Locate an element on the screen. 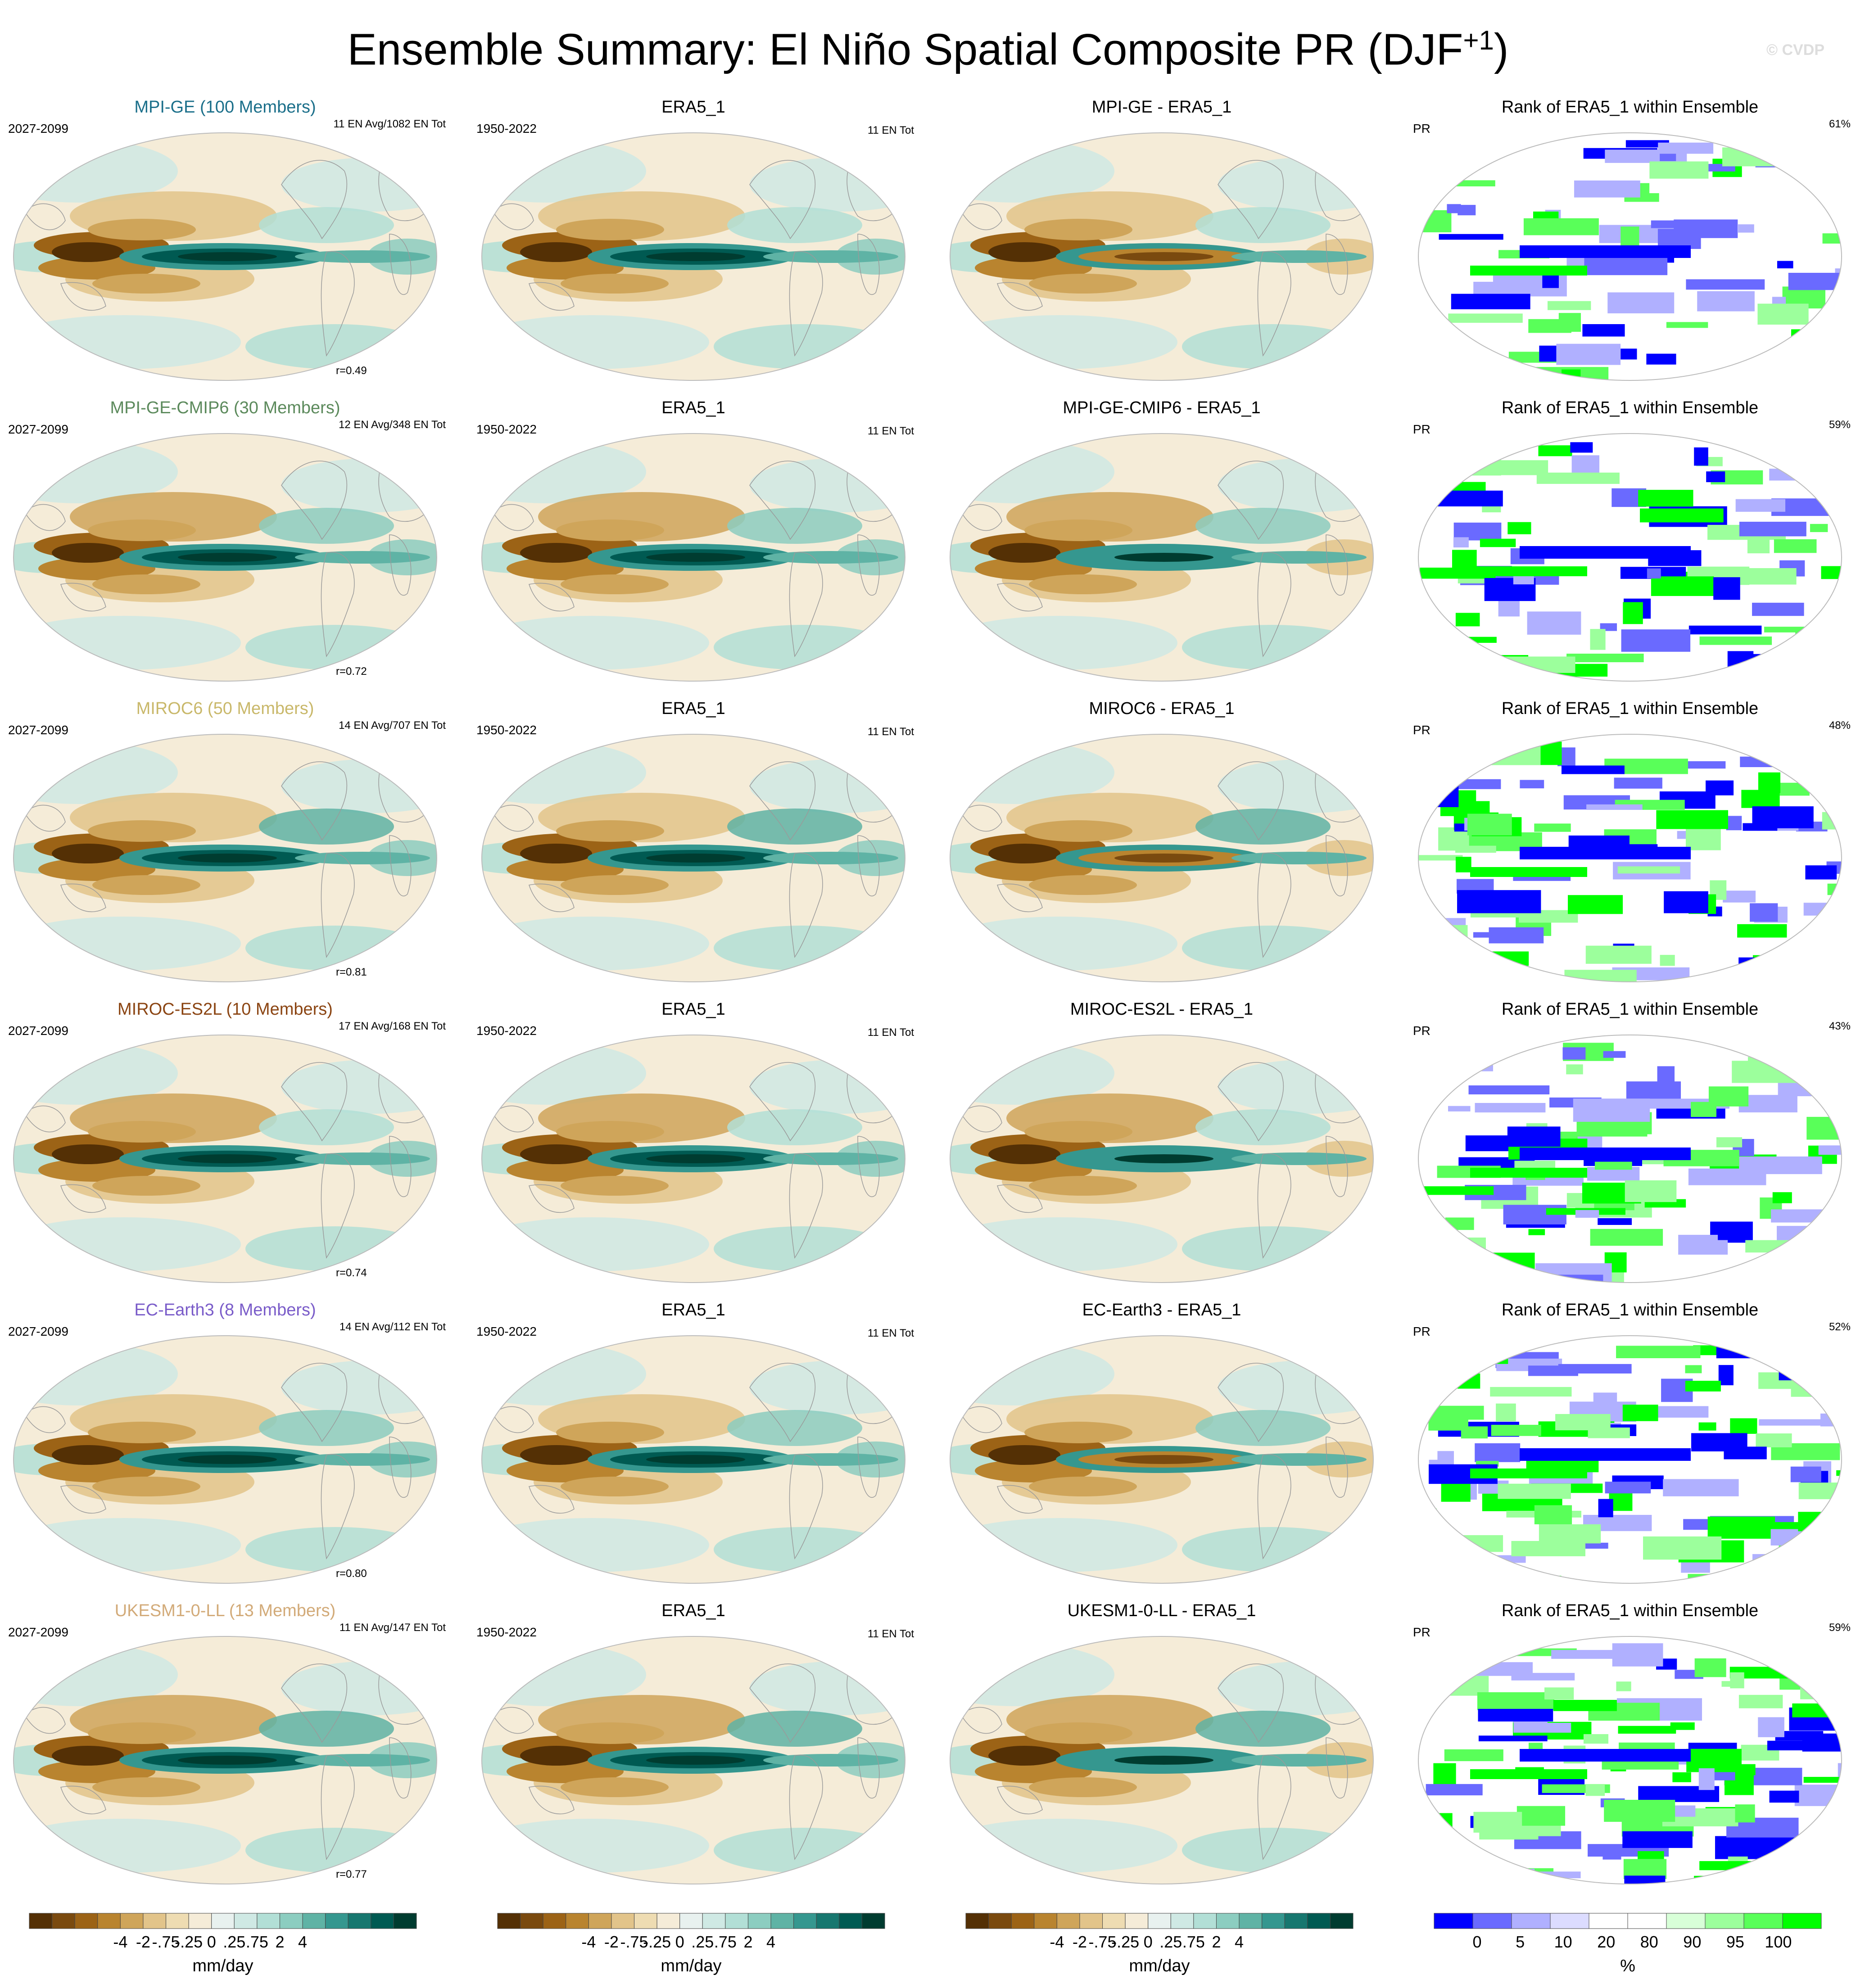 This screenshot has width=1856, height=1988. rank-percent: 43% is located at coordinates (1840, 1026).